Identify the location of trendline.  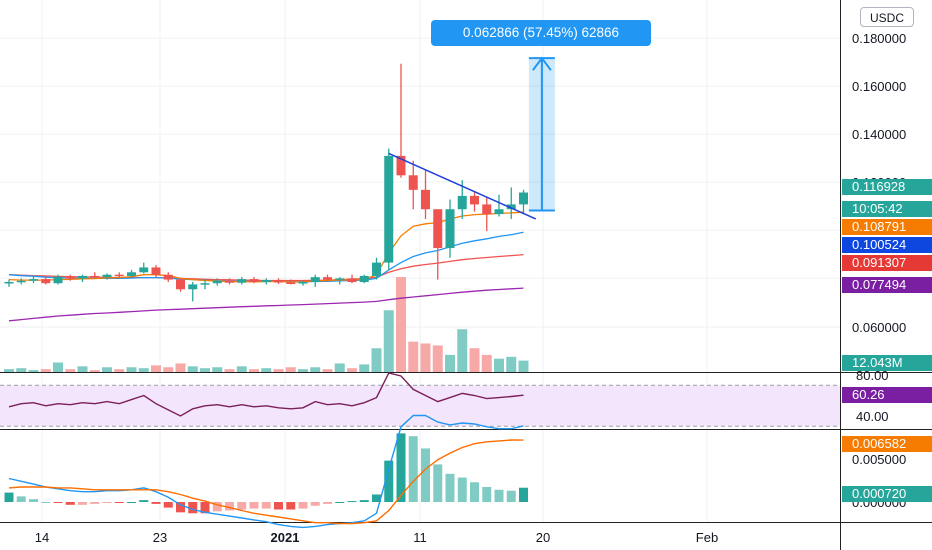
(462, 186).